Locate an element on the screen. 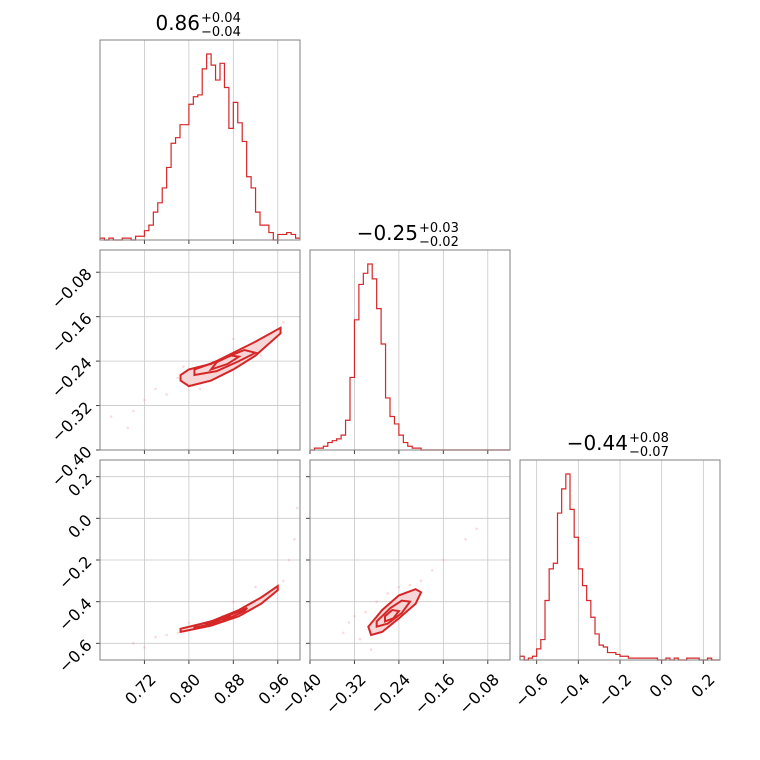  y-tick-label: −0.2 is located at coordinates (75, 572).